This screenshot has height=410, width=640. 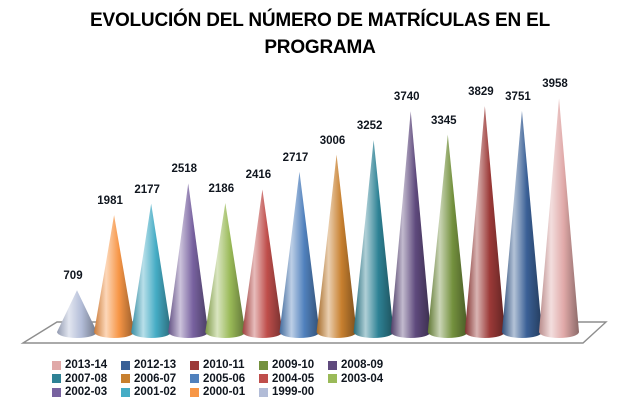 What do you see at coordinates (86, 378) in the screenshot?
I see `legend-label-2007-08: 2007-08` at bounding box center [86, 378].